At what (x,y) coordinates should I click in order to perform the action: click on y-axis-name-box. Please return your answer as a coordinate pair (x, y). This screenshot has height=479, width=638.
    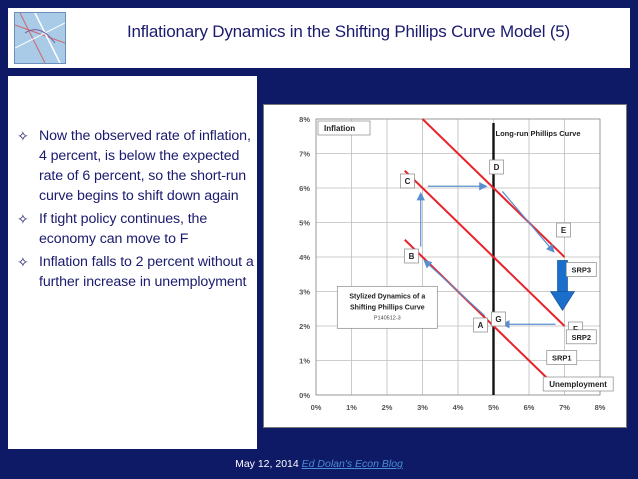
    Looking at the image, I should click on (344, 128).